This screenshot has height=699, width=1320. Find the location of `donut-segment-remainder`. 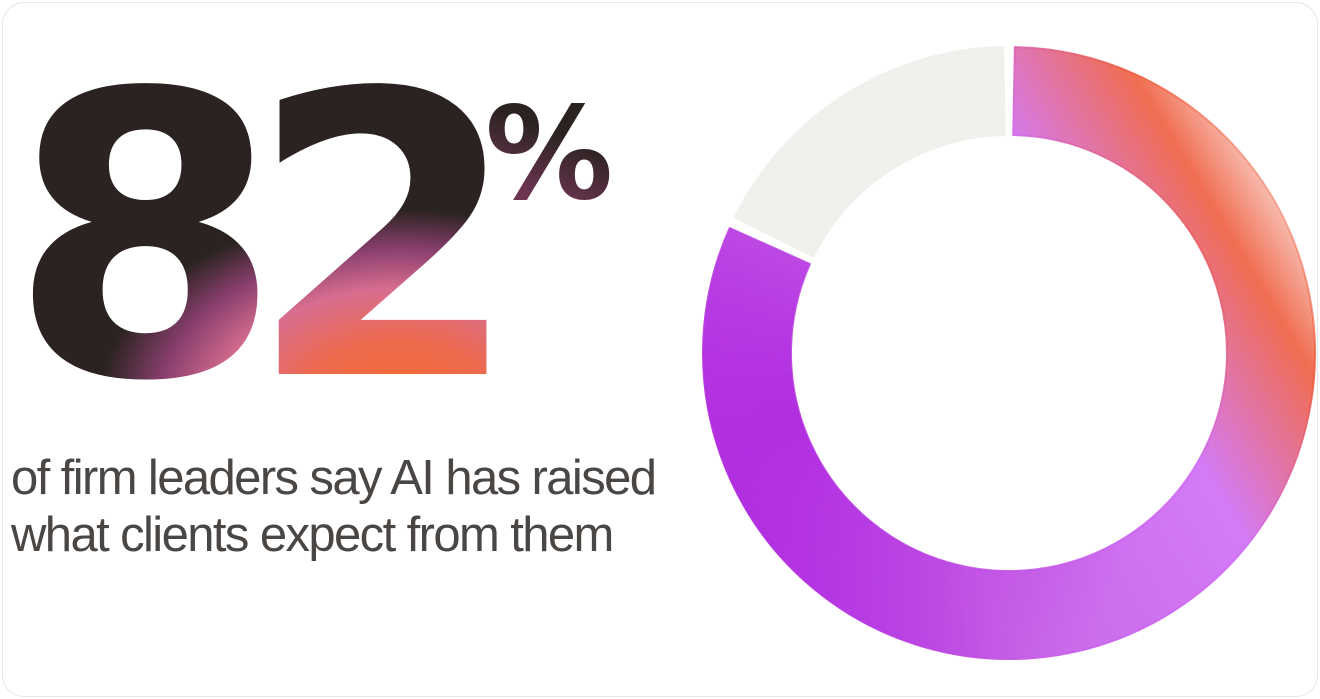

donut-segment-remainder is located at coordinates (869, 152).